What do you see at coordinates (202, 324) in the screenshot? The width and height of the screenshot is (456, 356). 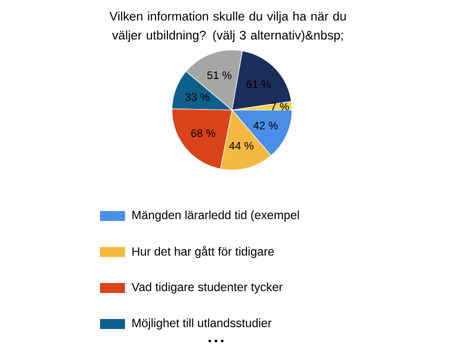 I see `legend-label: Möjlighet till utlandsstudier` at bounding box center [202, 324].